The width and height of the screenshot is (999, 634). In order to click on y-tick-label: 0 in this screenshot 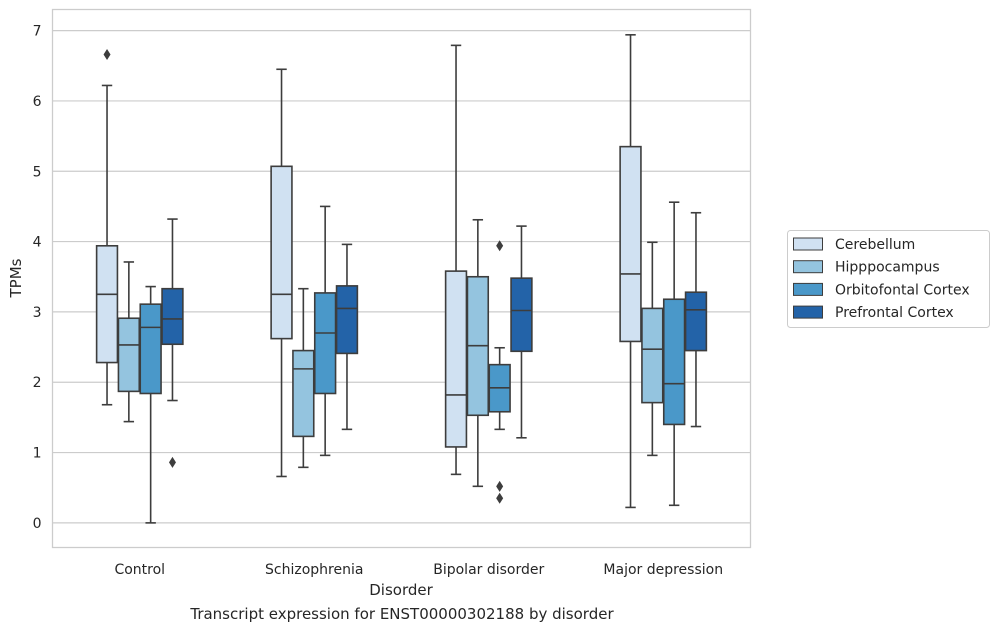, I will do `click(37, 524)`.